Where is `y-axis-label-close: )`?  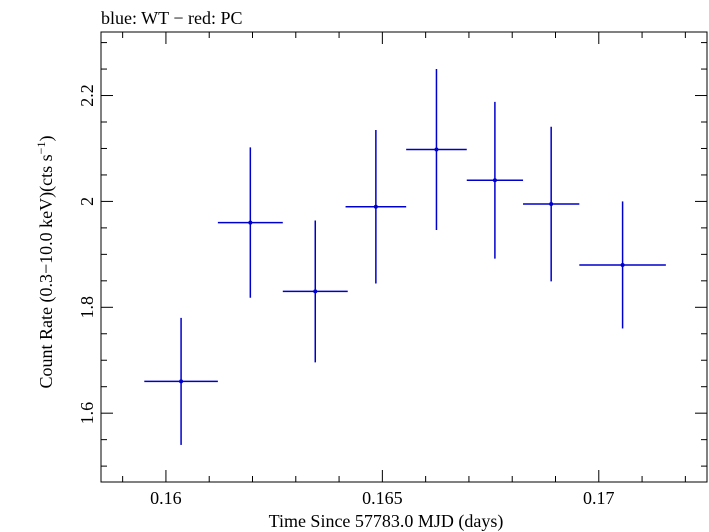 y-axis-label-close: ) is located at coordinates (46, 139).